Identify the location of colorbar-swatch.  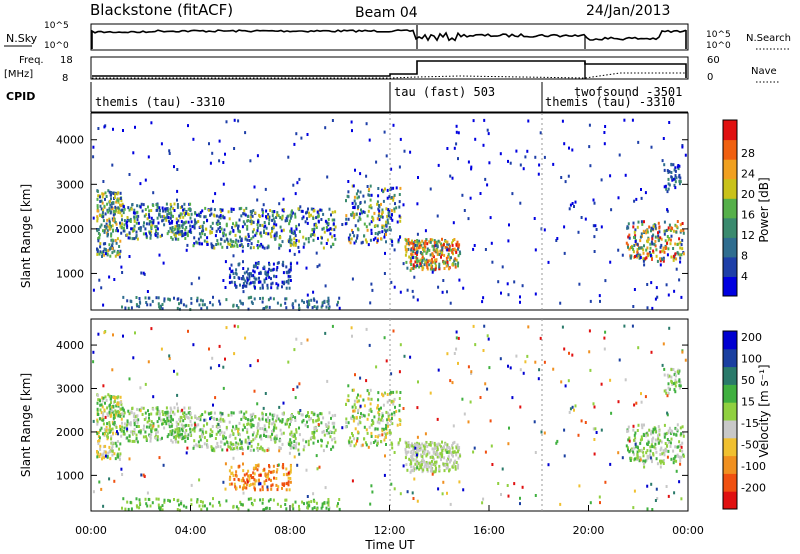
(730, 358).